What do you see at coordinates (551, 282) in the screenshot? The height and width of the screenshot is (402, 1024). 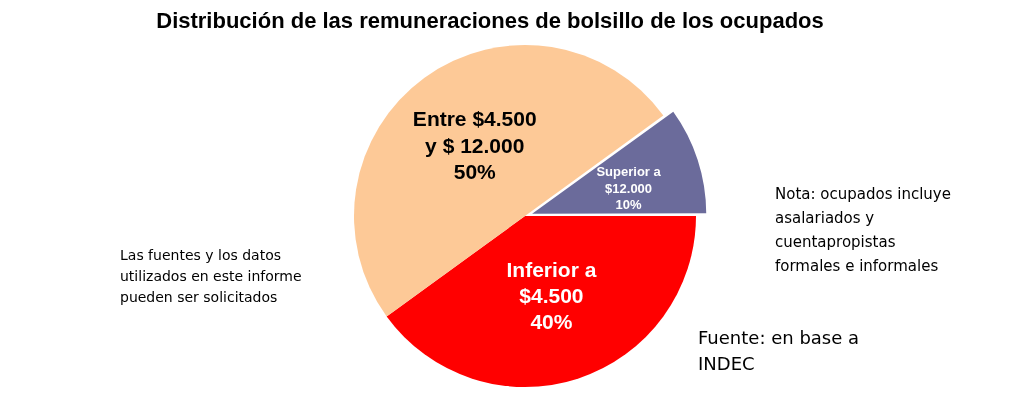 I see `slice-label: Inferior a $4.500` at bounding box center [551, 282].